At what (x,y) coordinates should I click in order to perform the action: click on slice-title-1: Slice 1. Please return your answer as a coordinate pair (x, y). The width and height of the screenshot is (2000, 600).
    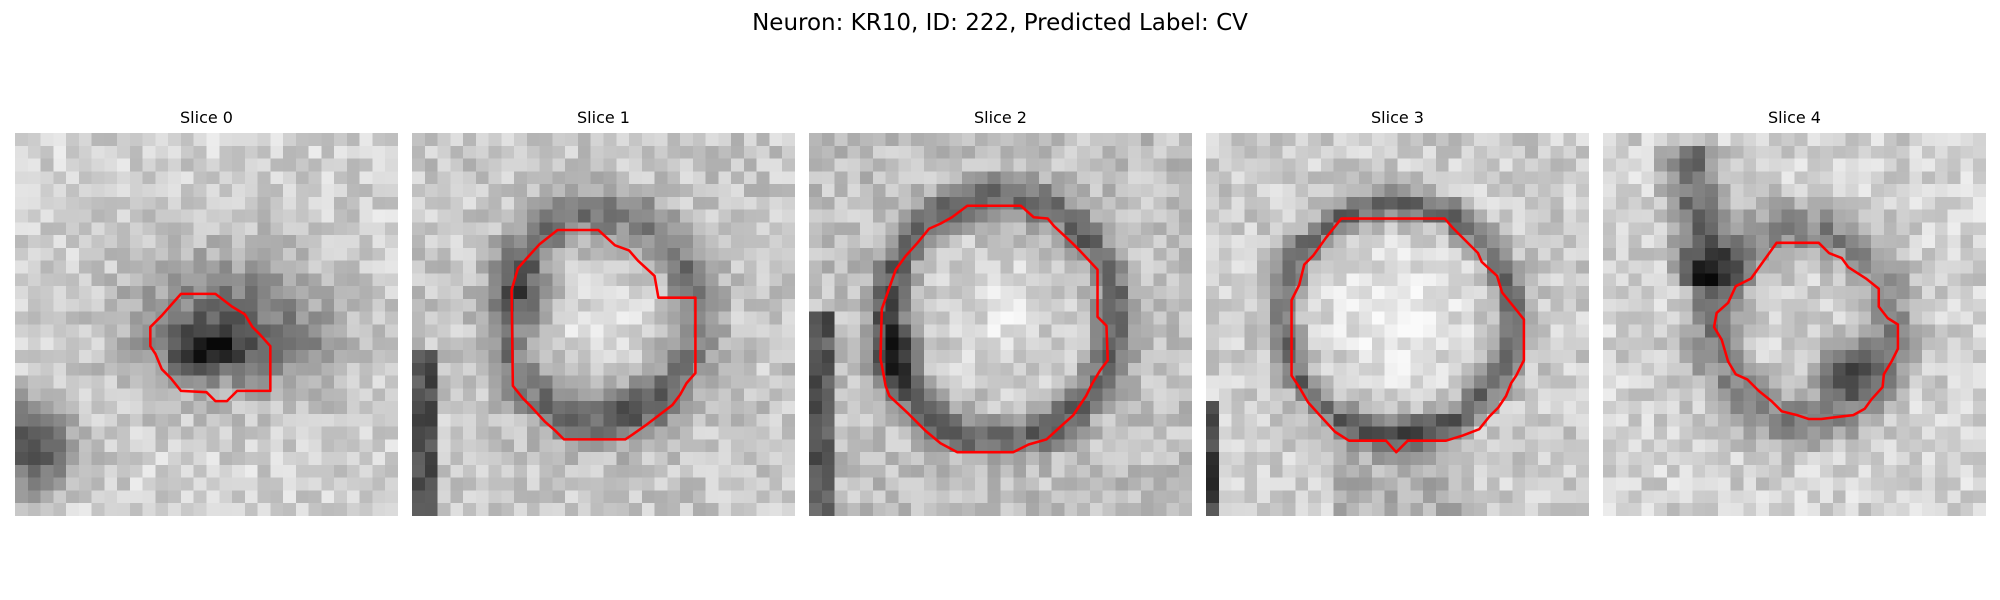
    Looking at the image, I should click on (603, 117).